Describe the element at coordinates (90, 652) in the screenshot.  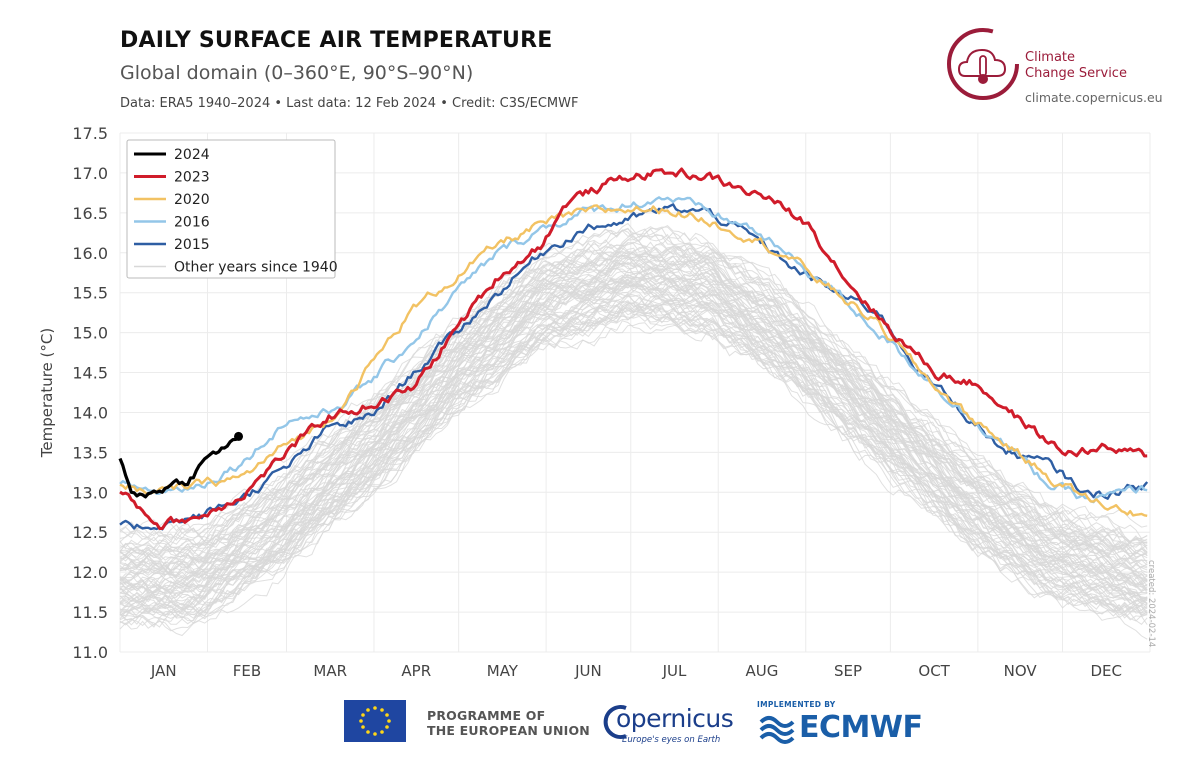
I see `y-tick-label: 11.0` at that location.